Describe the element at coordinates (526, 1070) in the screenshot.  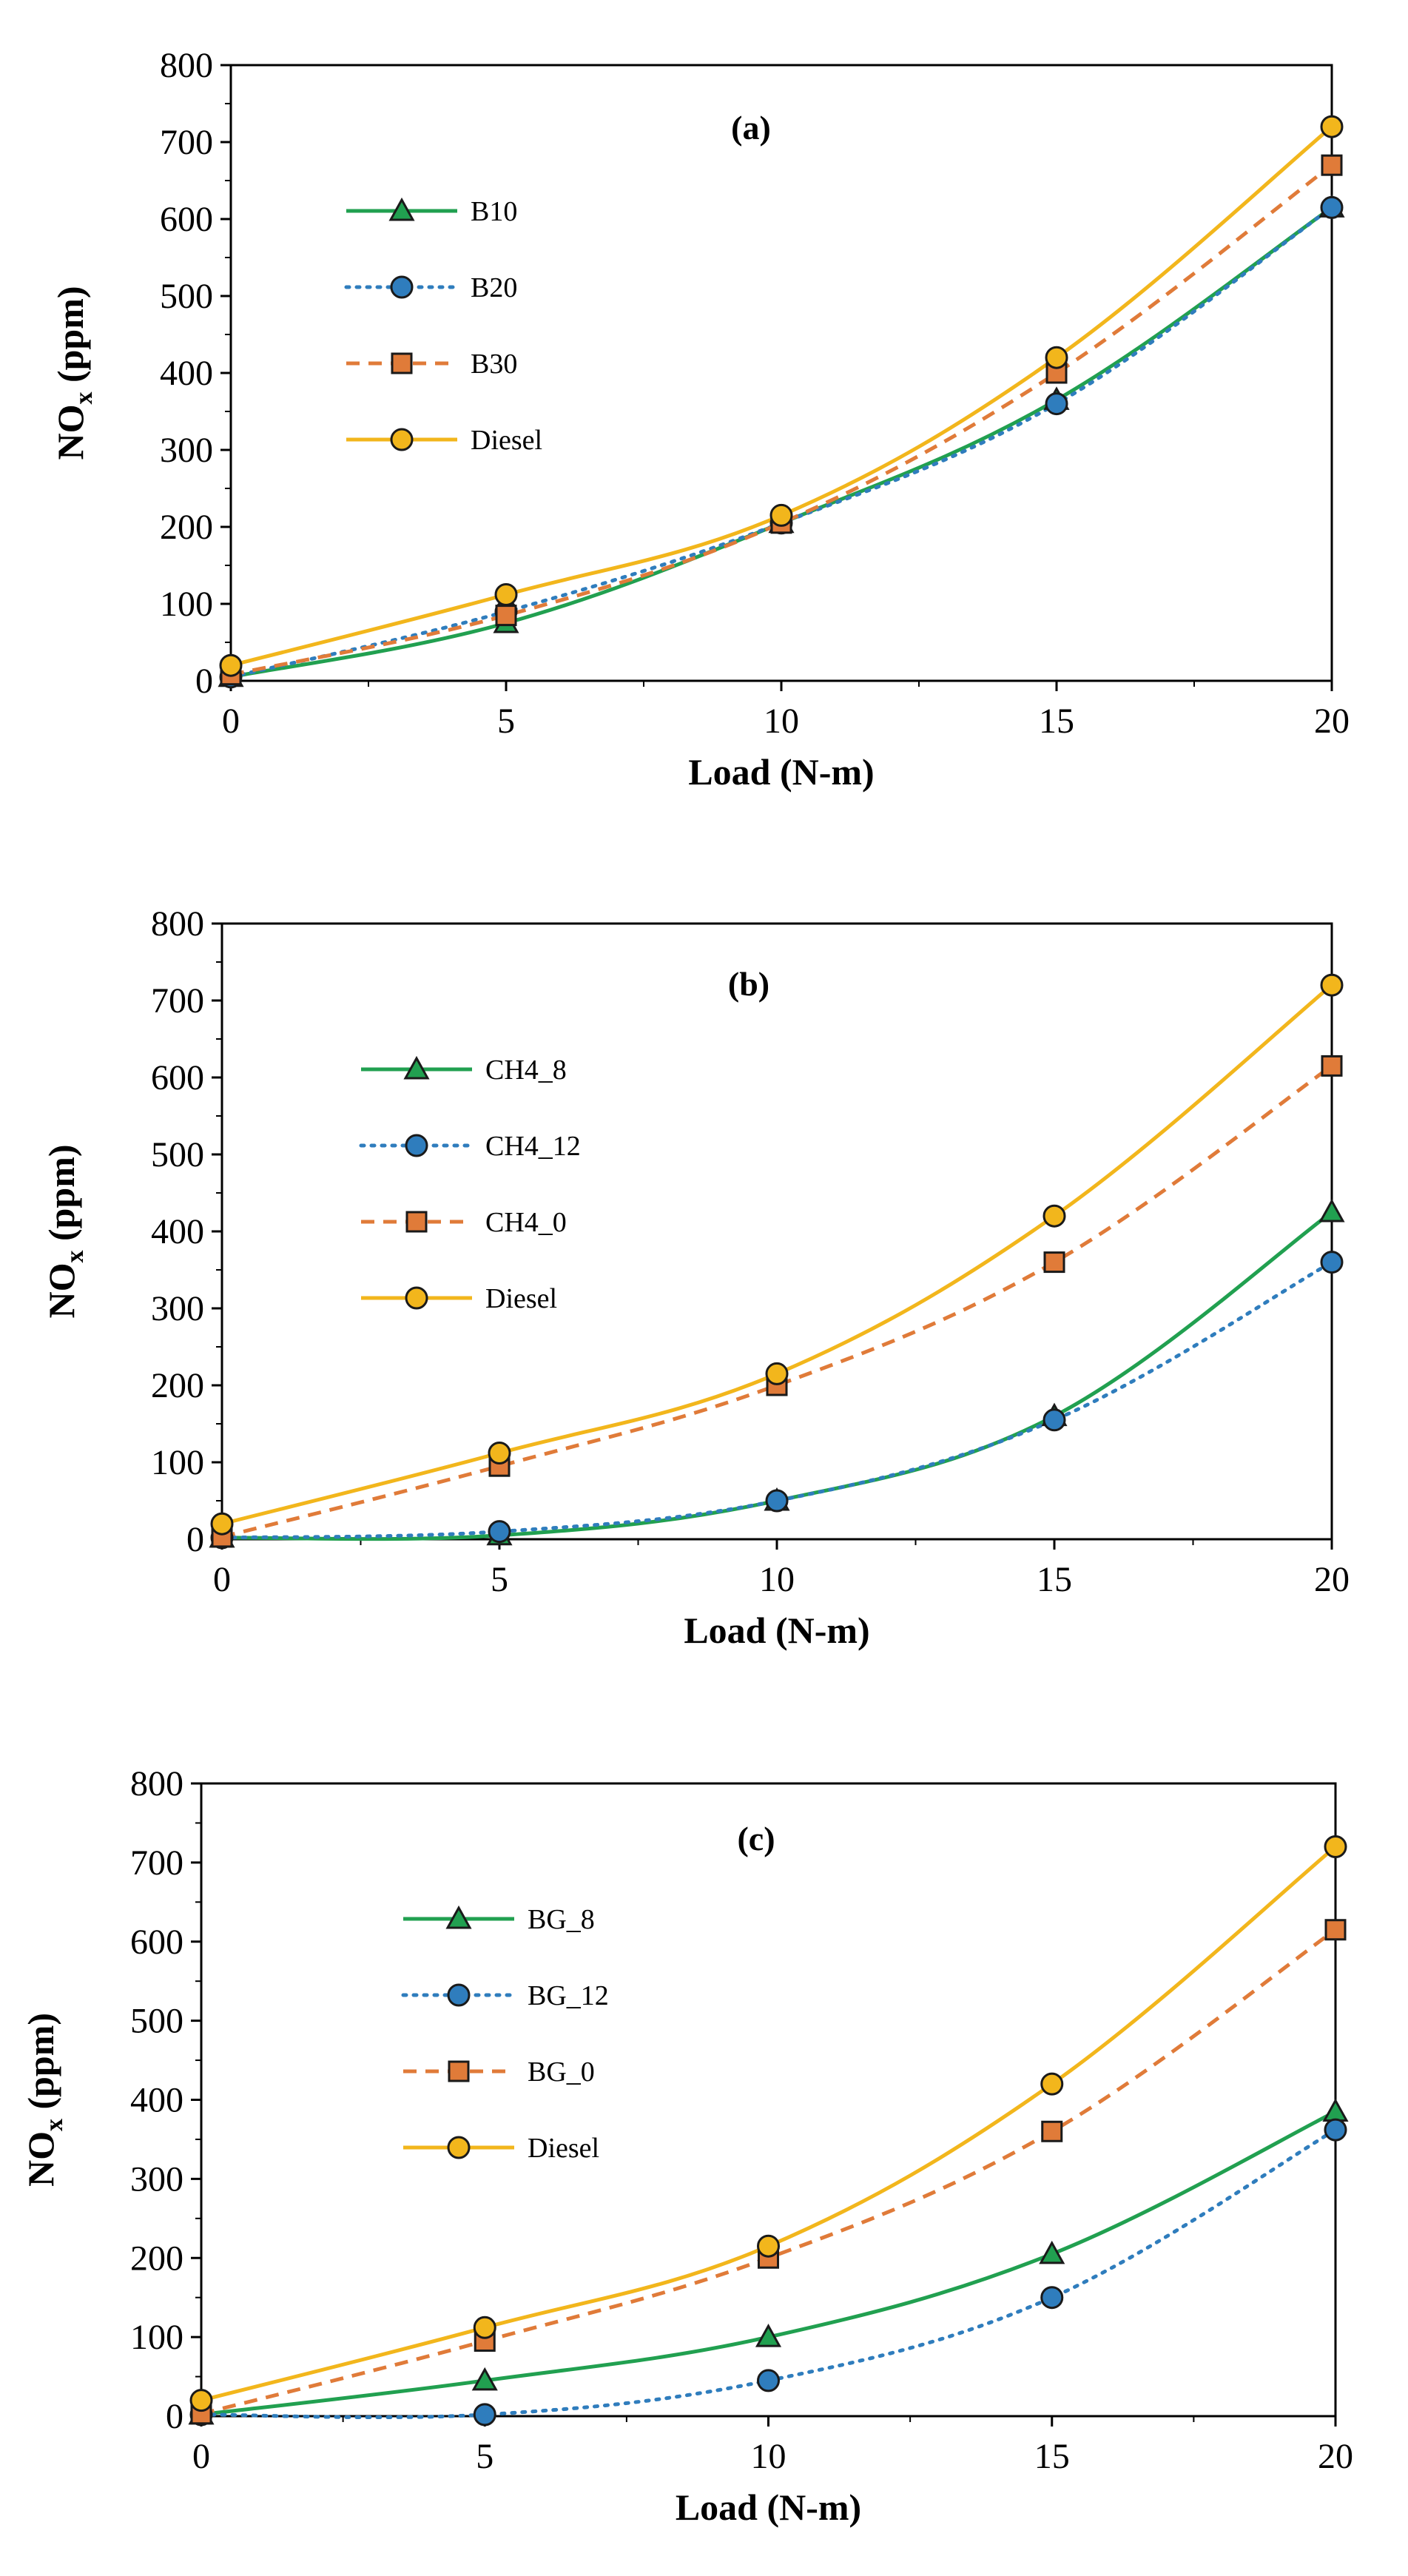
I see `legend-label: CH4_8` at that location.